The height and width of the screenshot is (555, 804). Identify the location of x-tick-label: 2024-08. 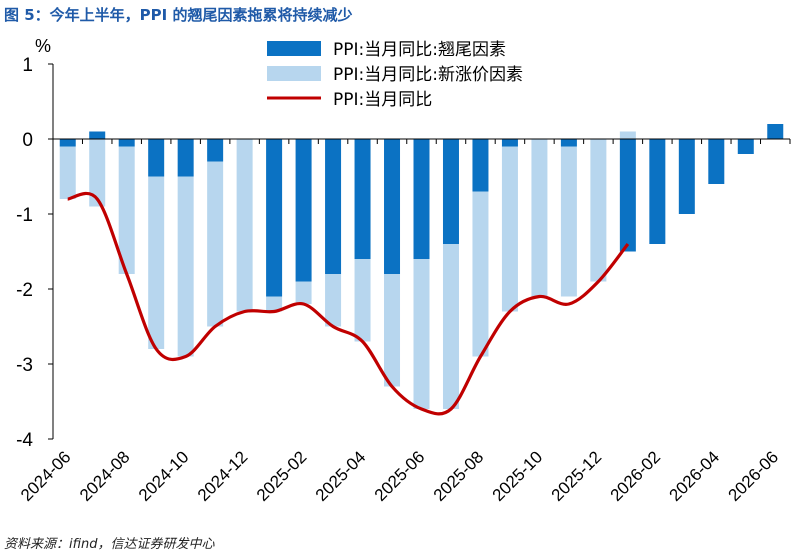
(105, 476).